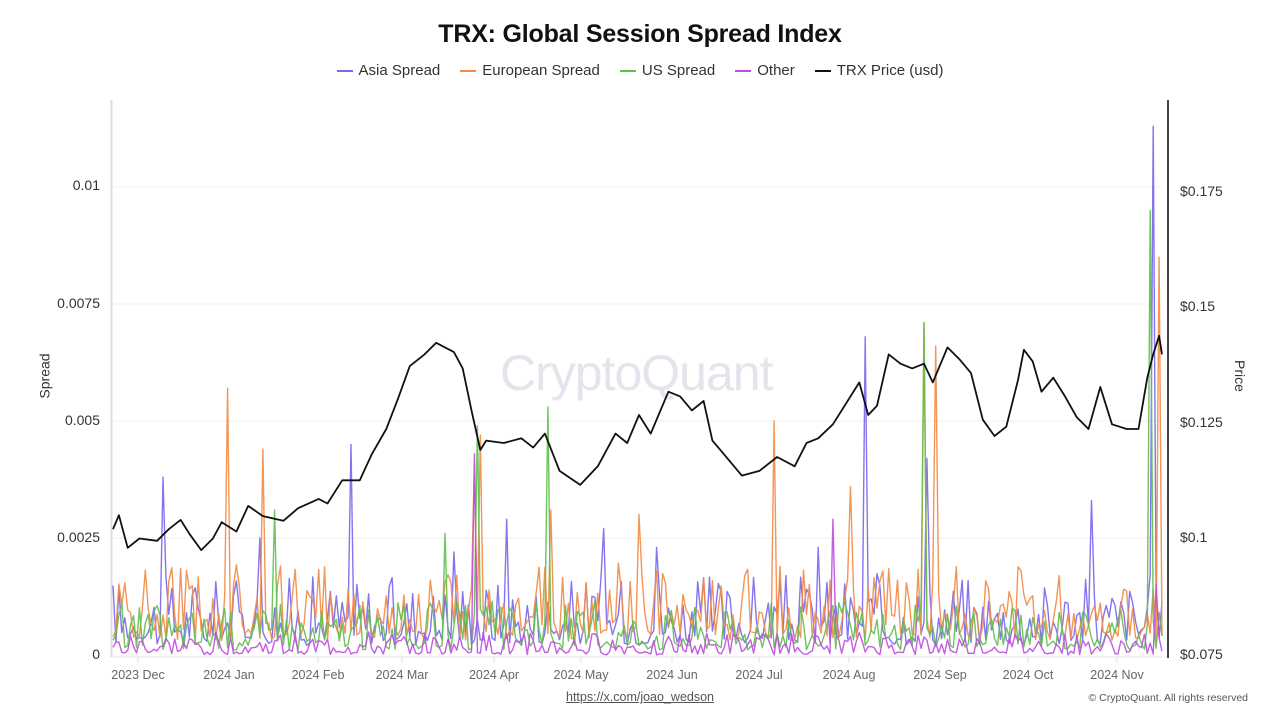 The image size is (1280, 720). I want to click on x-tick-aug: 2024 Aug, so click(849, 675).